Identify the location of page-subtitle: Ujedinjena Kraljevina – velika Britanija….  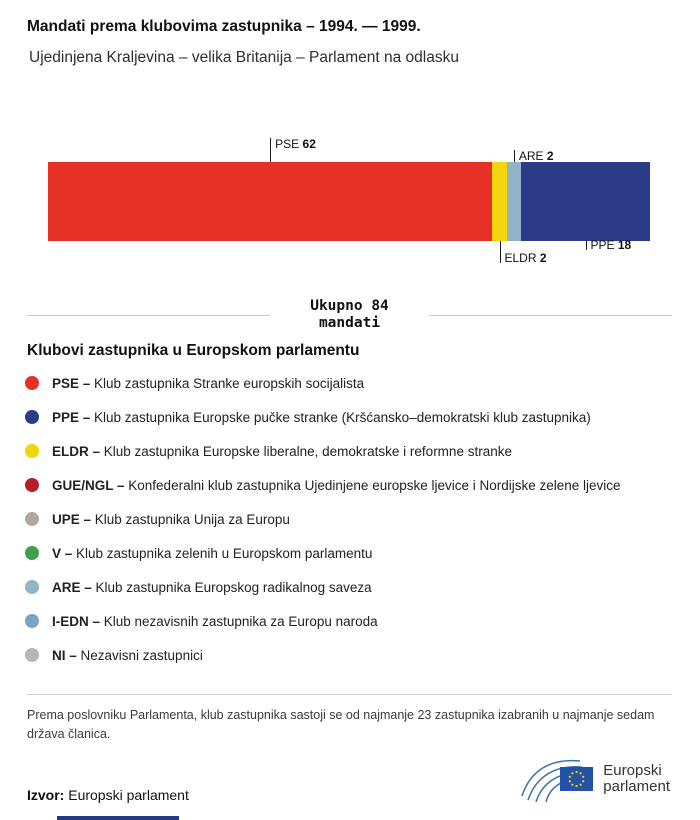
(244, 57).